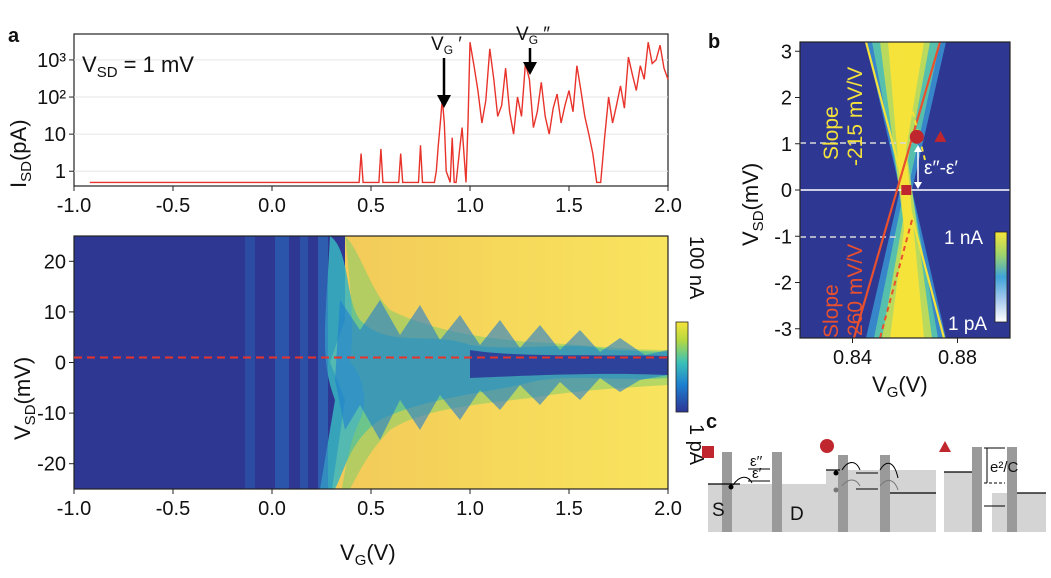  I want to click on map-a-xtick-label: -0.5, so click(173, 509).